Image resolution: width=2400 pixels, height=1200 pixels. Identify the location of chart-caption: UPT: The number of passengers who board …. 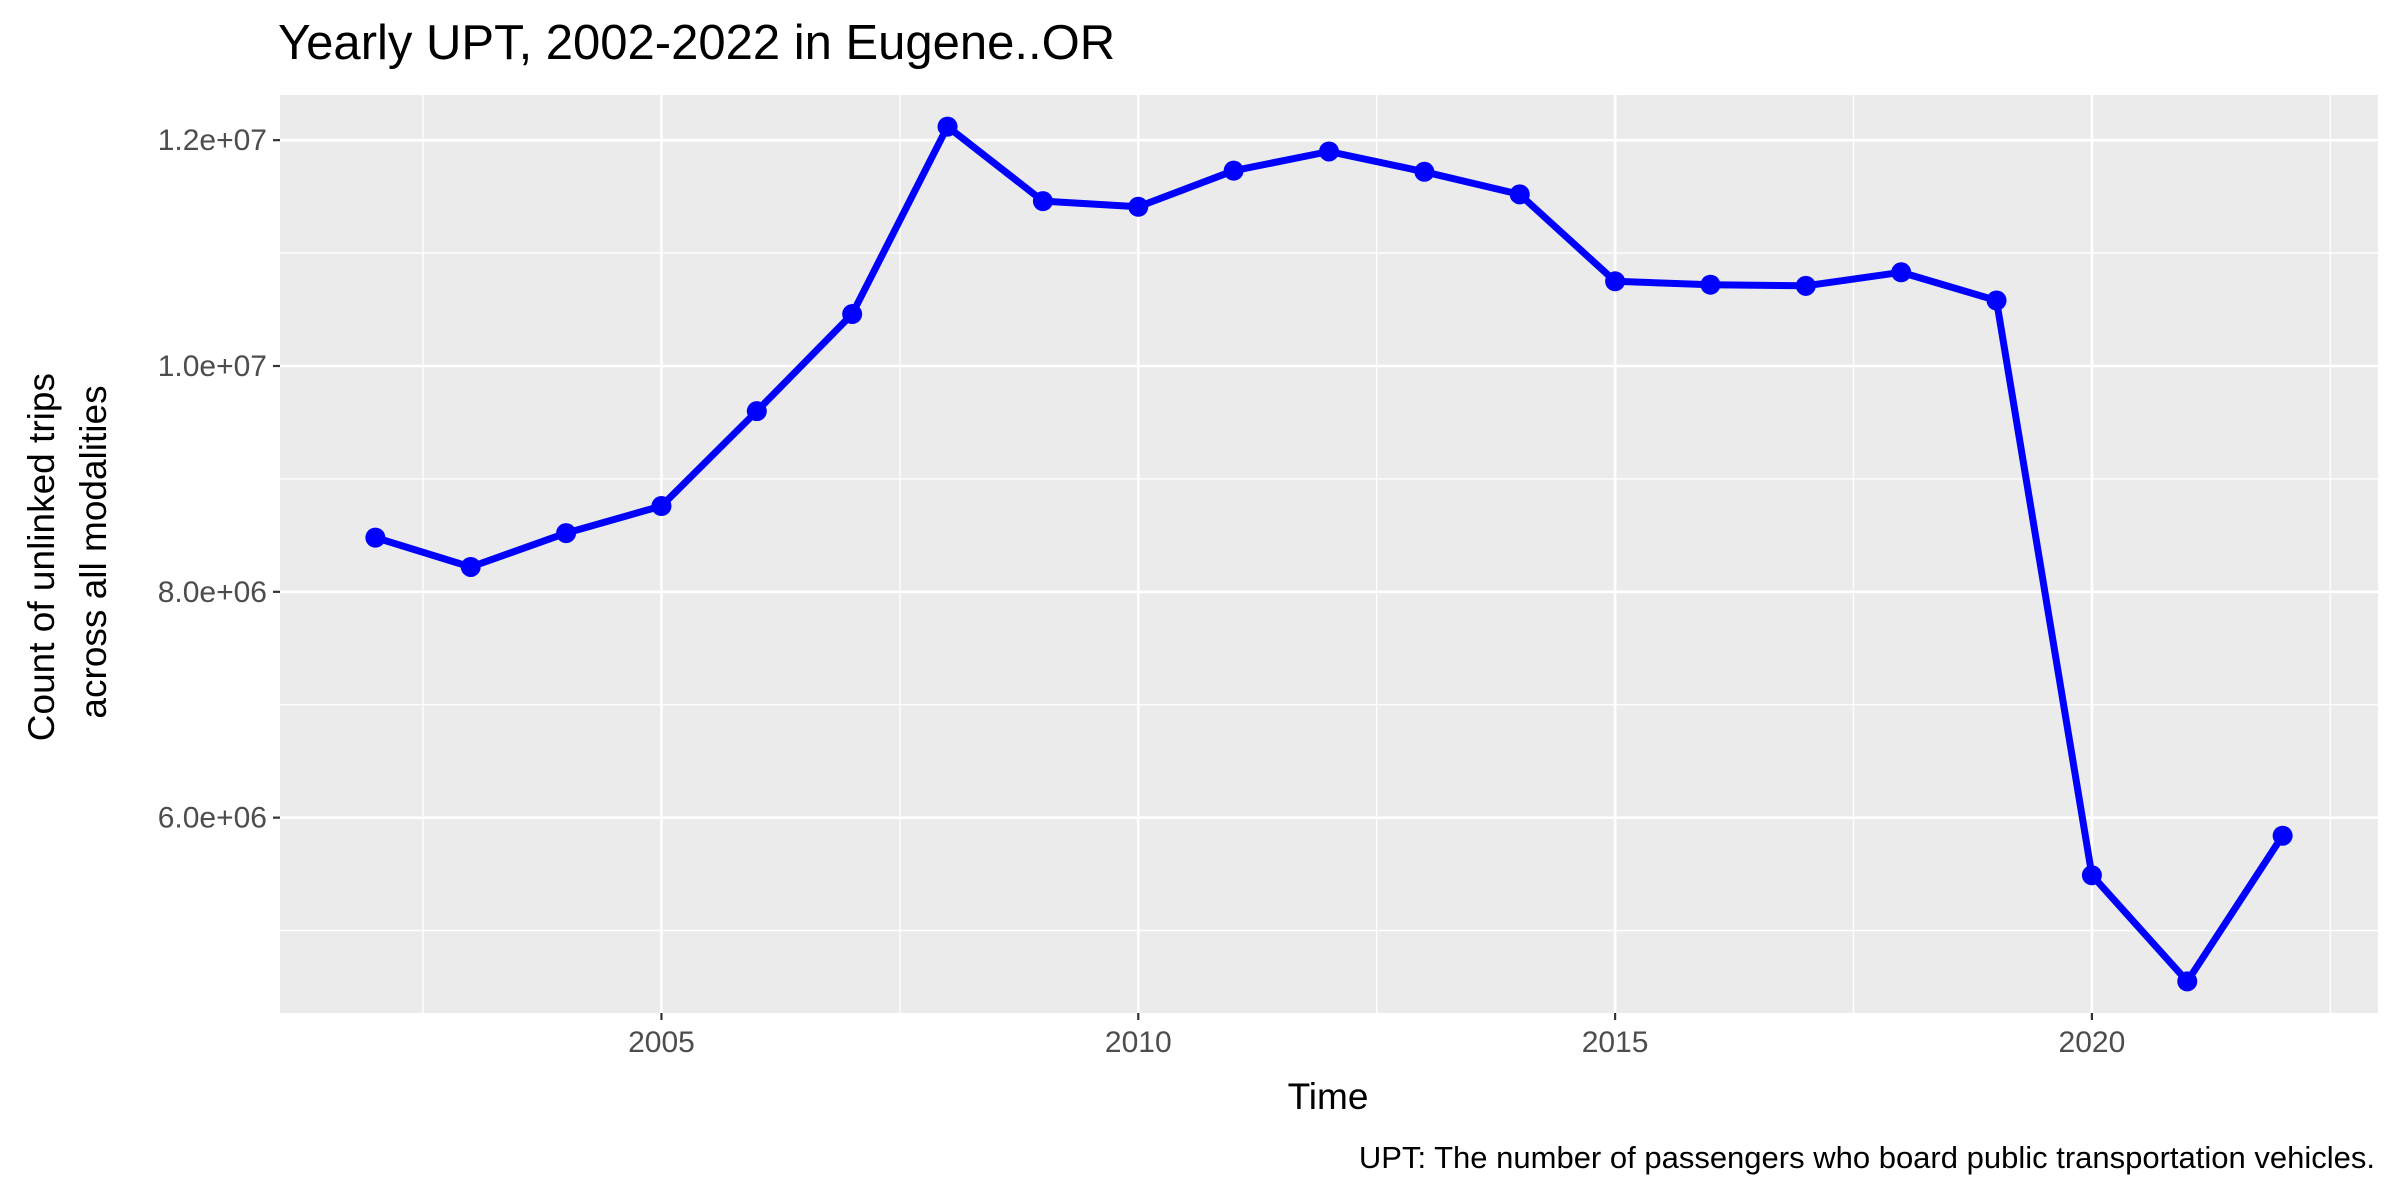
(1867, 1157).